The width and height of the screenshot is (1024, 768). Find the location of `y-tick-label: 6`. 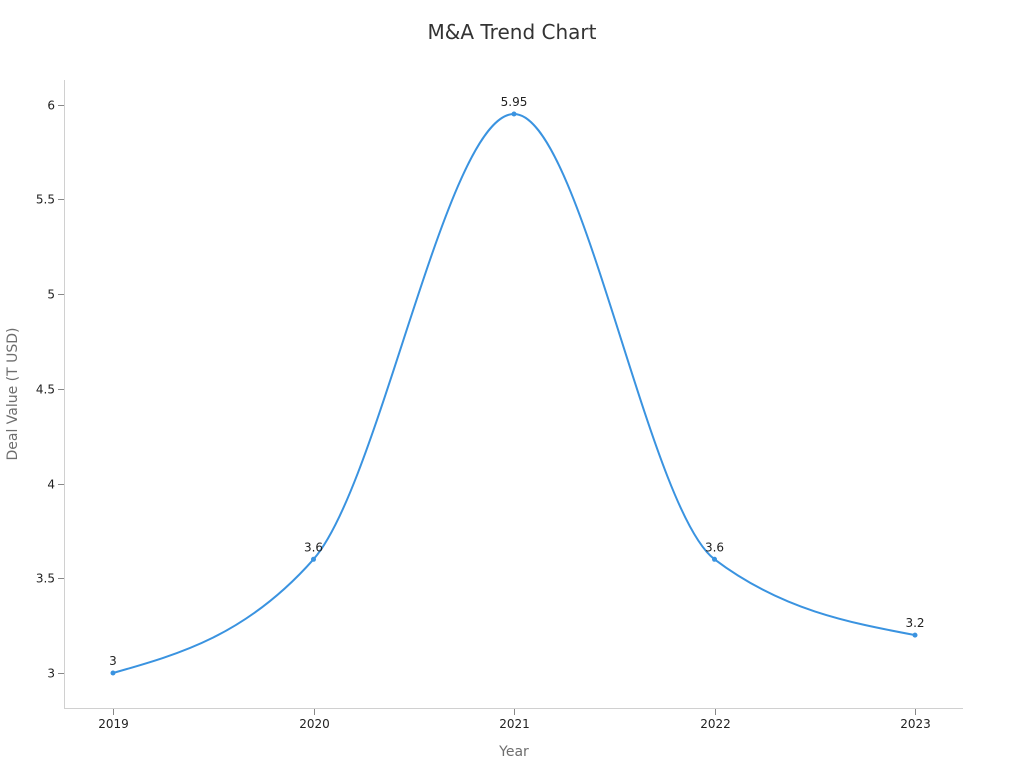

y-tick-label: 6 is located at coordinates (51, 106).